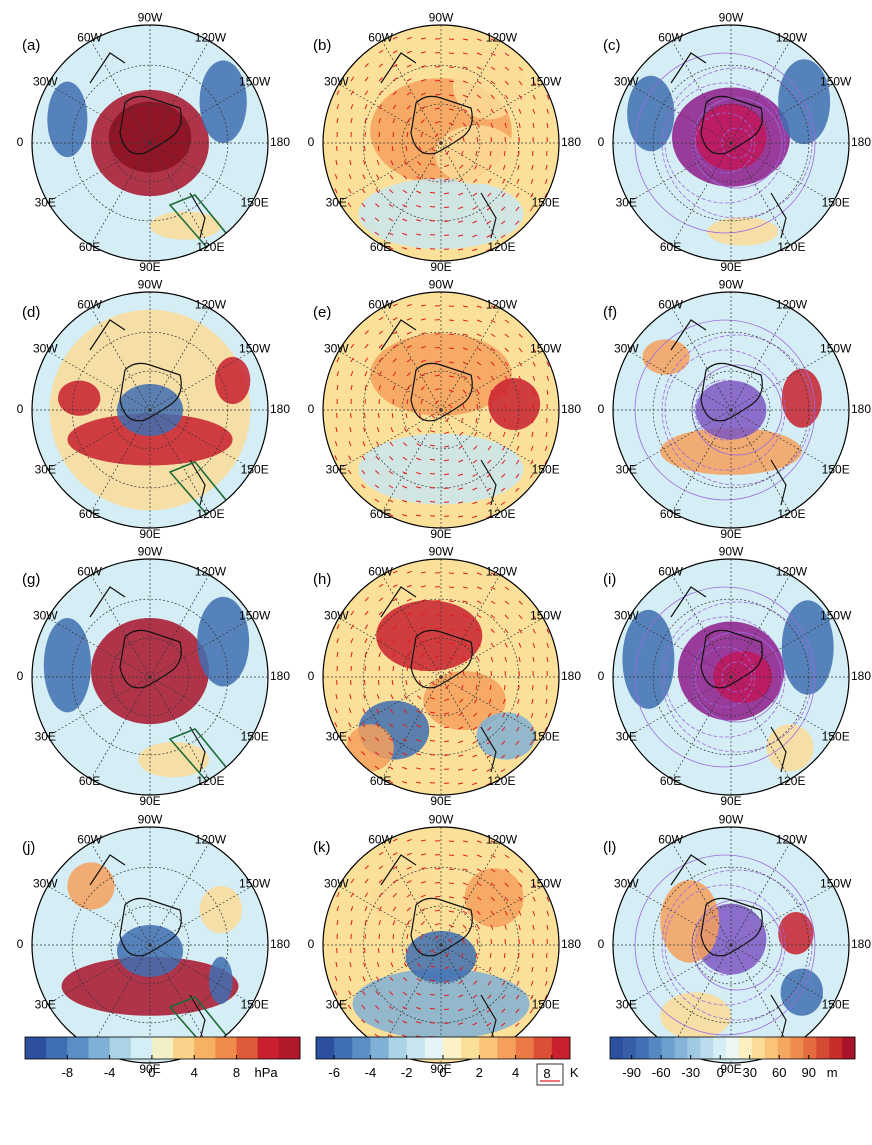 Image resolution: width=872 pixels, height=1145 pixels. Describe the element at coordinates (609, 847) in the screenshot. I see `panel-label: (l)` at that location.